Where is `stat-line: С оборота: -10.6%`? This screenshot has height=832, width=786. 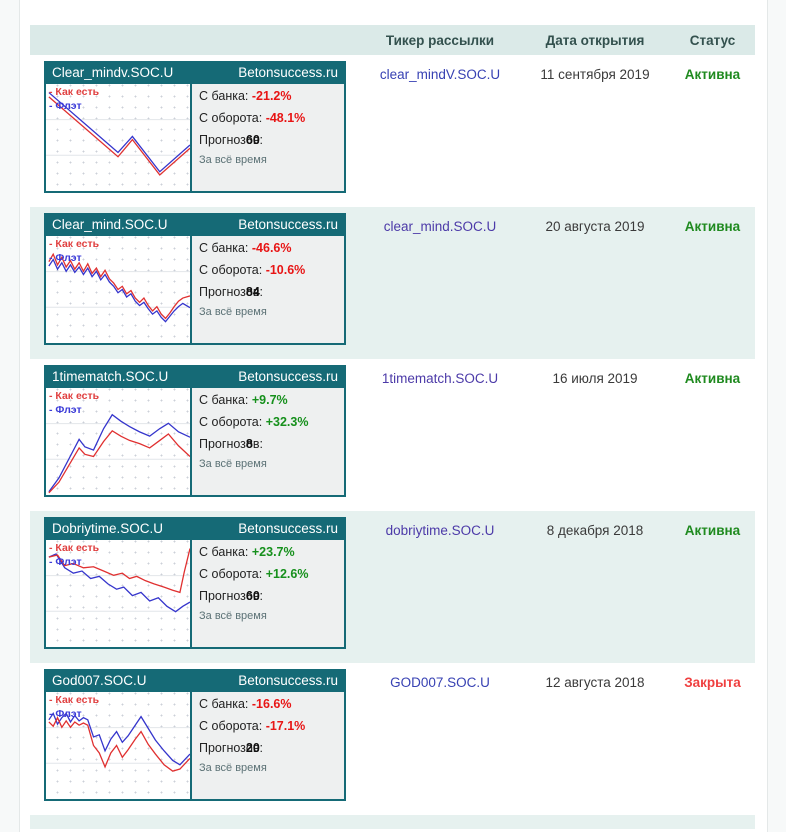 stat-line: С оборота: -10.6% is located at coordinates (269, 270).